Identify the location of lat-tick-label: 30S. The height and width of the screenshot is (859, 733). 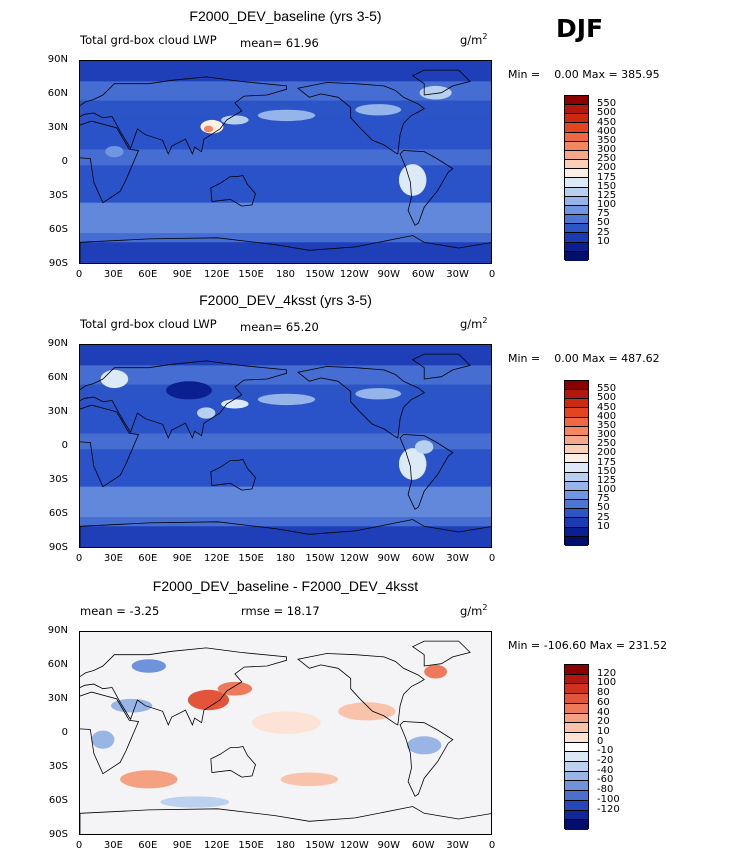
(58, 479).